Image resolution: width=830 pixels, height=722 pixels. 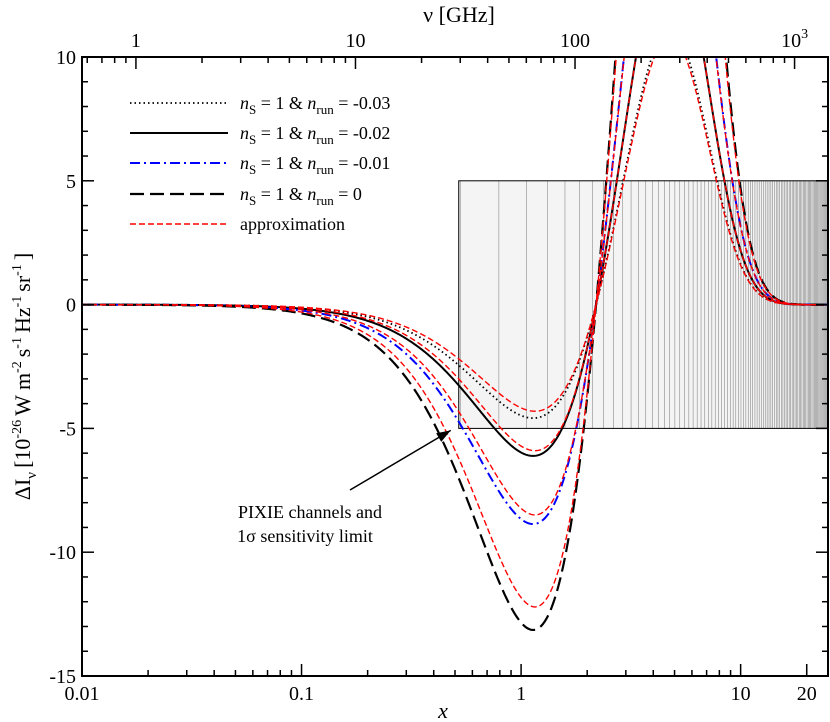 What do you see at coordinates (807, 694) in the screenshot?
I see `x-tick-label: 20` at bounding box center [807, 694].